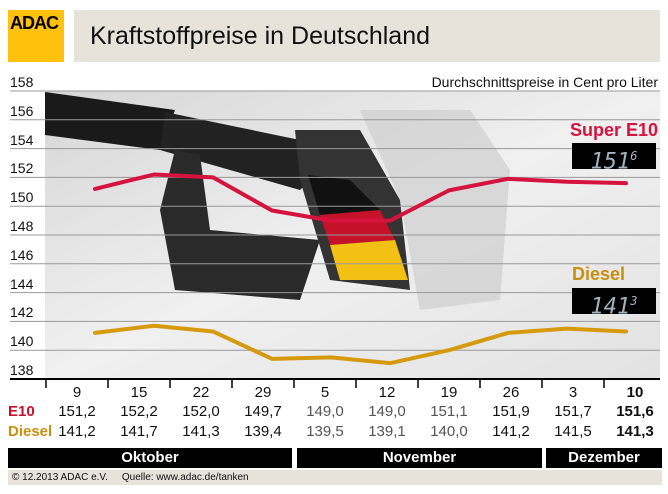  Describe the element at coordinates (604, 458) in the screenshot. I see `month-dezember: Dezember` at that location.